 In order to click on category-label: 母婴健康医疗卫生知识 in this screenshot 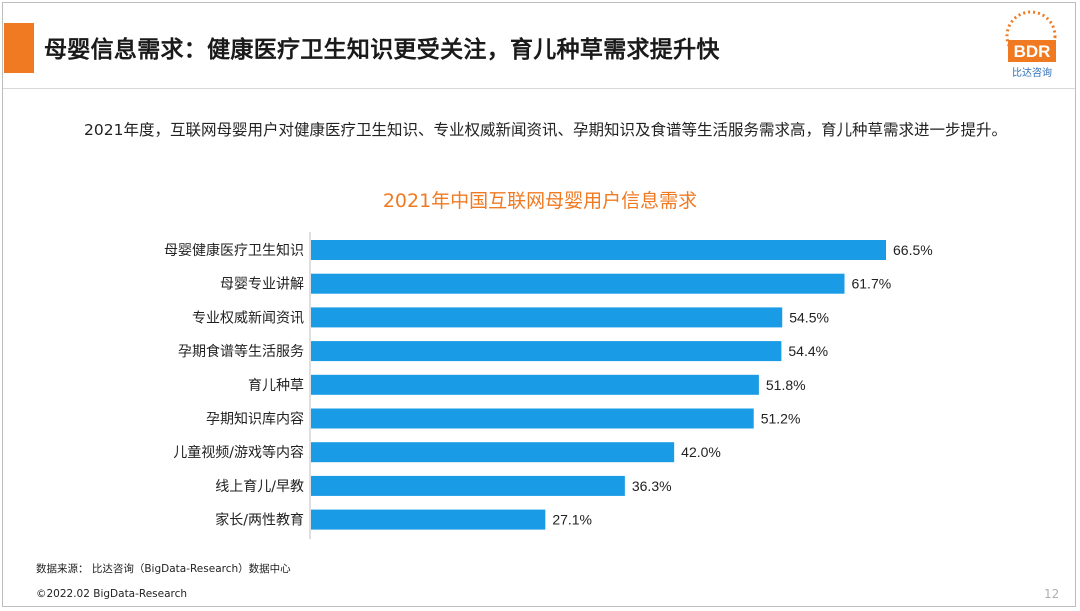, I will do `click(234, 250)`.